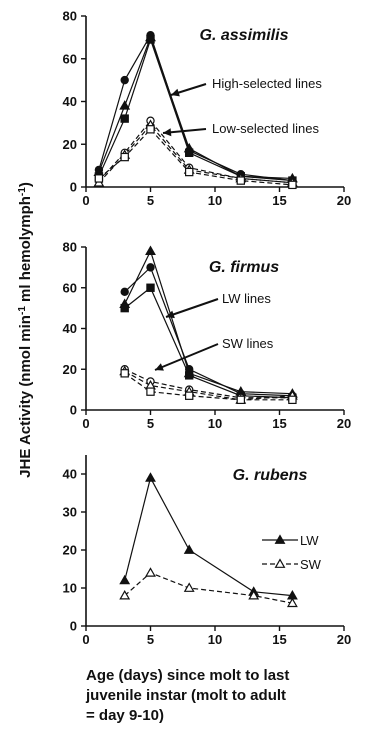  What do you see at coordinates (215, 423) in the screenshot?
I see `panel-2-x-tick-label-2: 10` at bounding box center [215, 423].